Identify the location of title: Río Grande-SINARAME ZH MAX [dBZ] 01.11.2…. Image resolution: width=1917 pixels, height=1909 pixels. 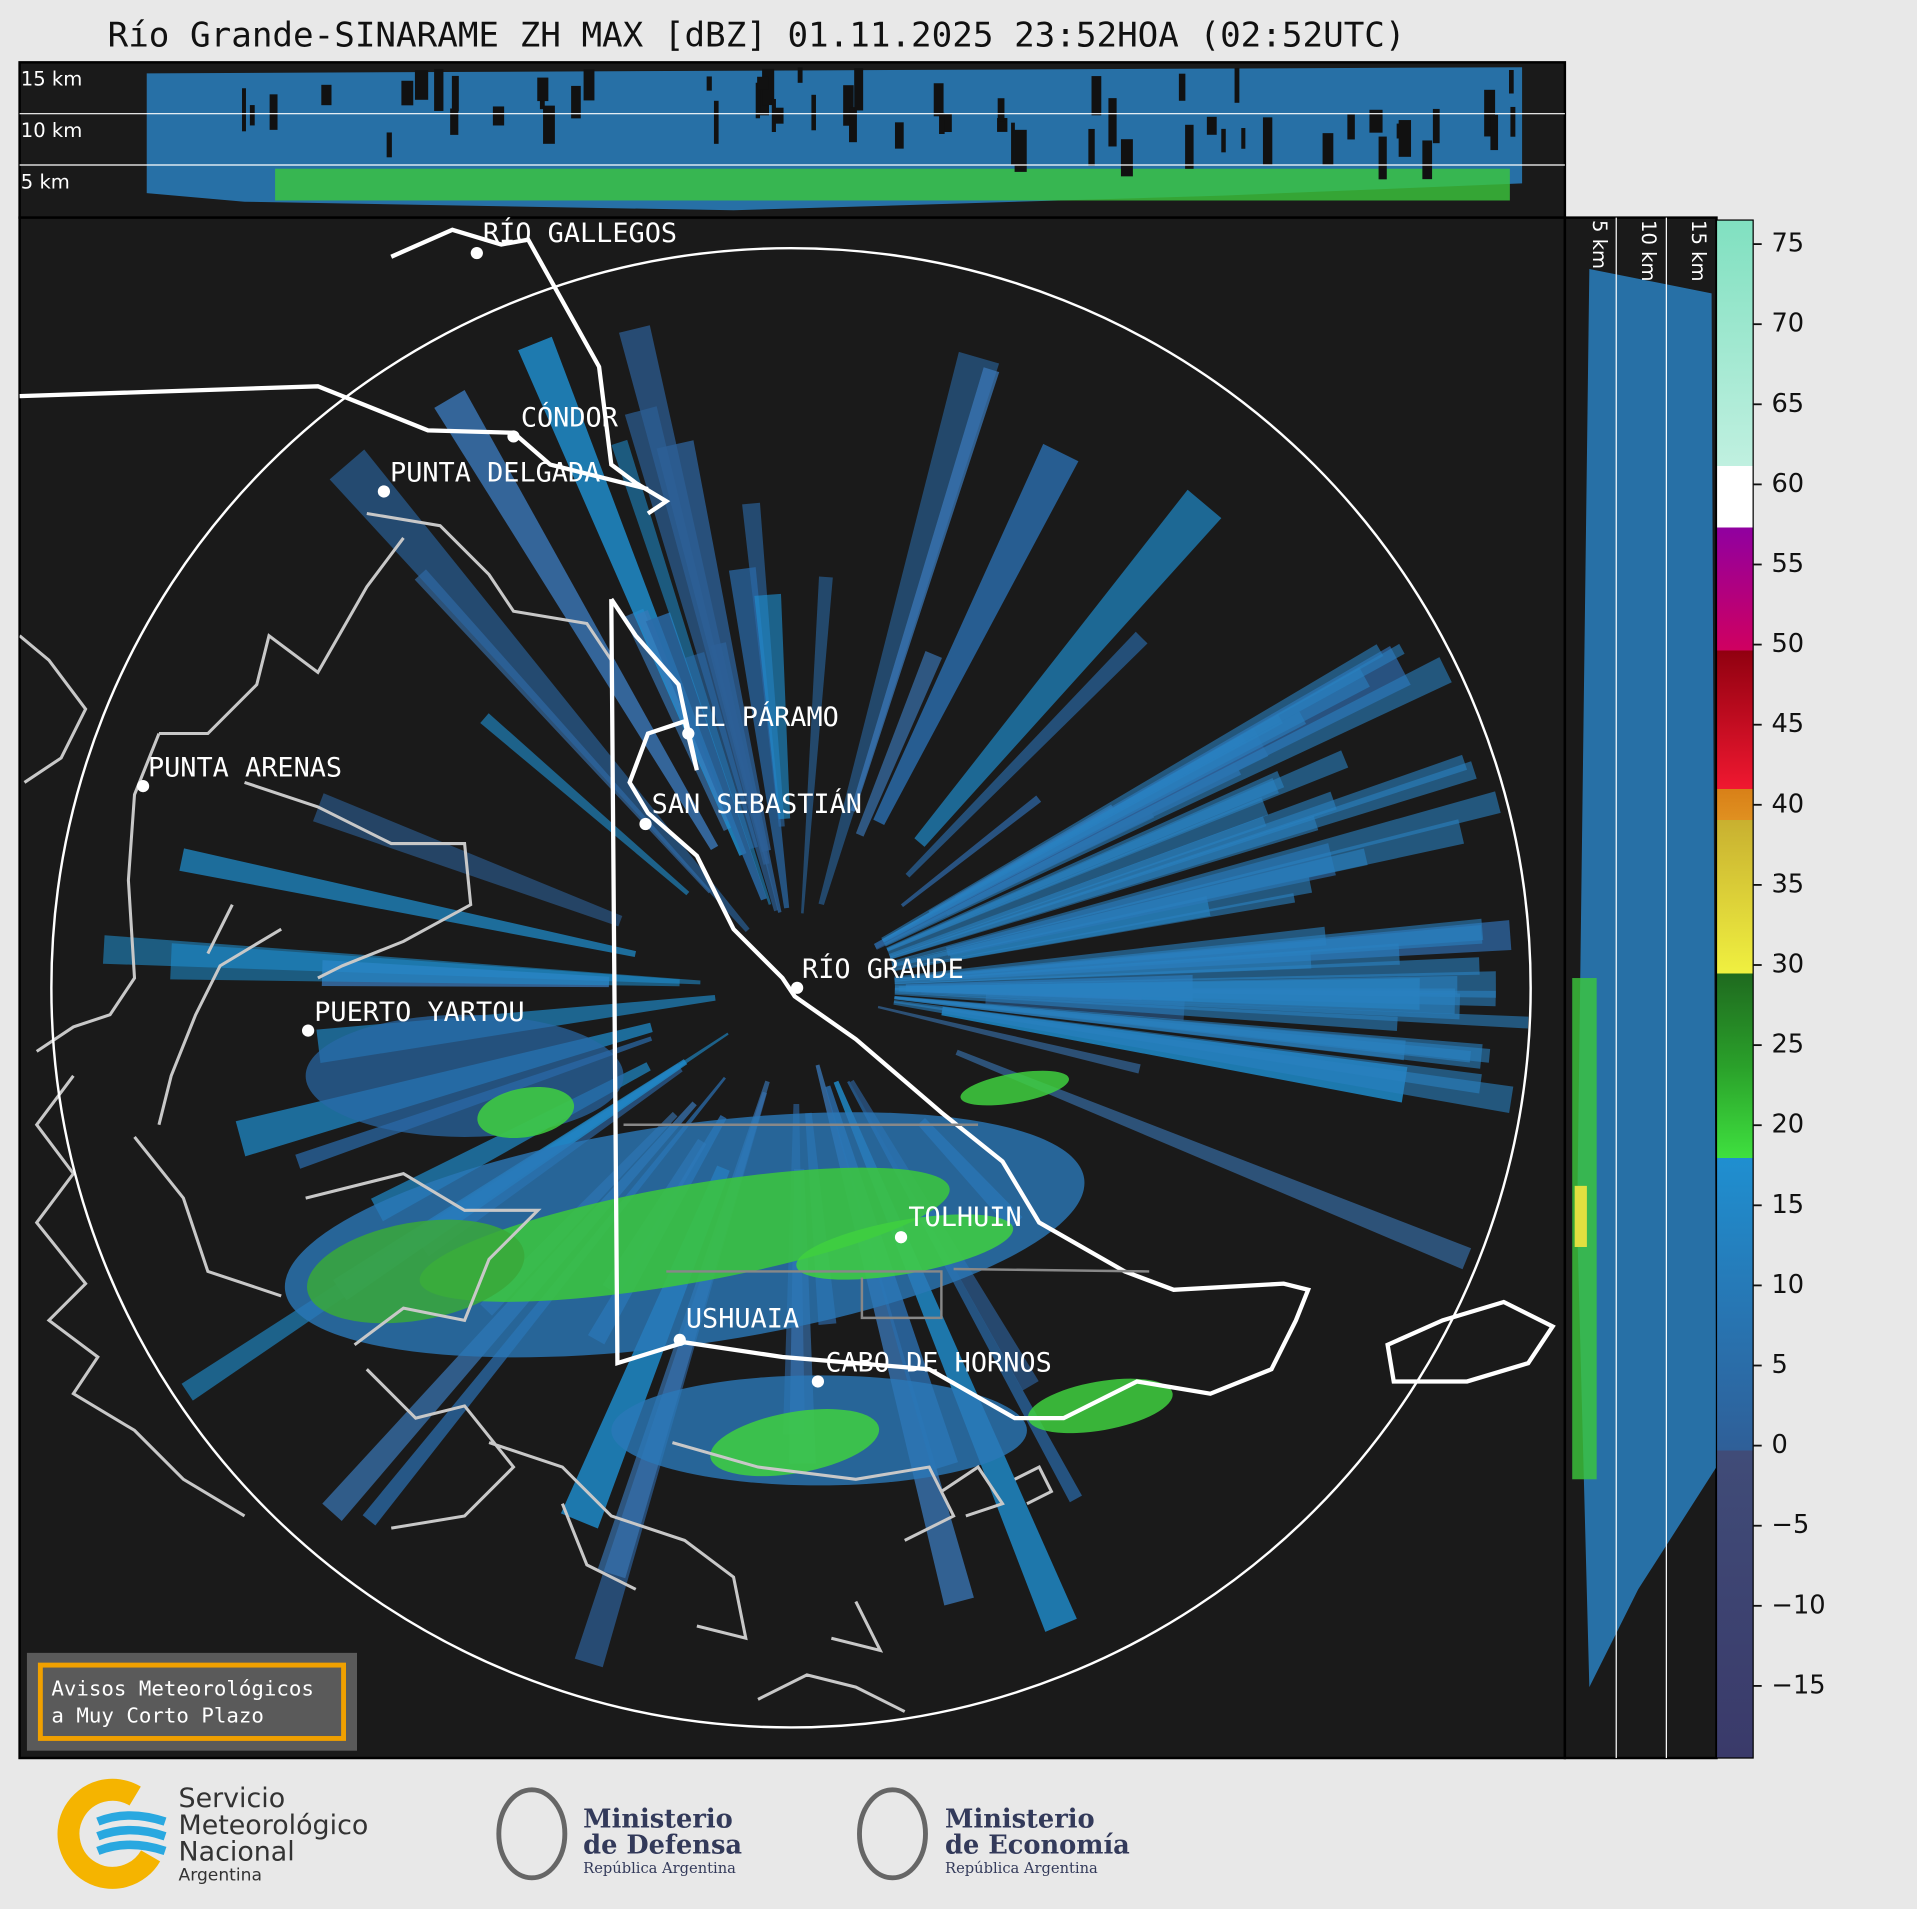
(757, 35).